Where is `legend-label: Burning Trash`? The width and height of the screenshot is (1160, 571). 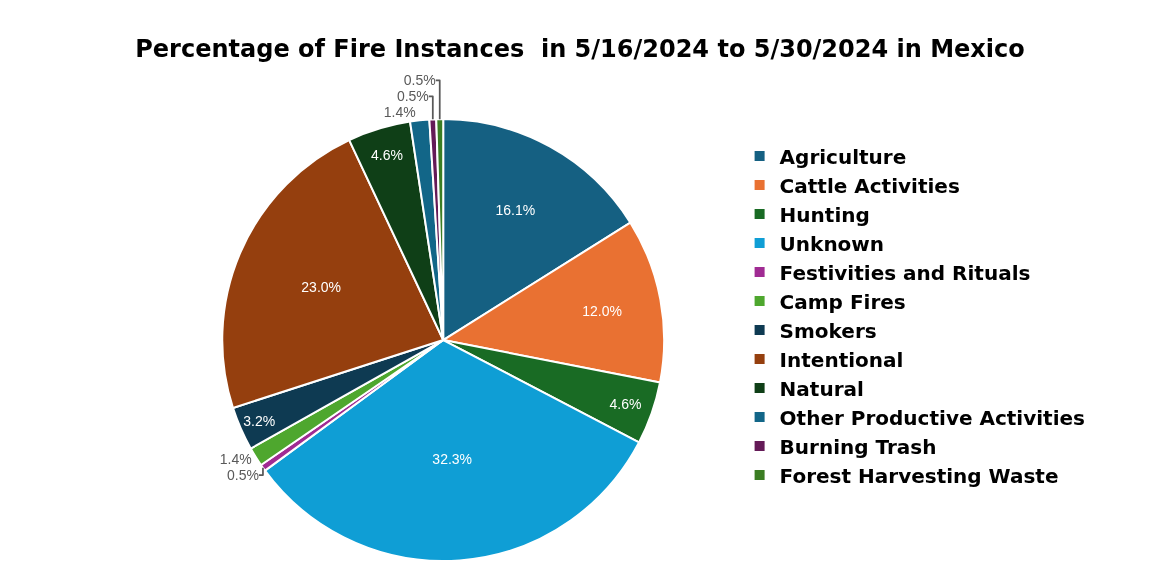
legend-label: Burning Trash is located at coordinates (858, 446).